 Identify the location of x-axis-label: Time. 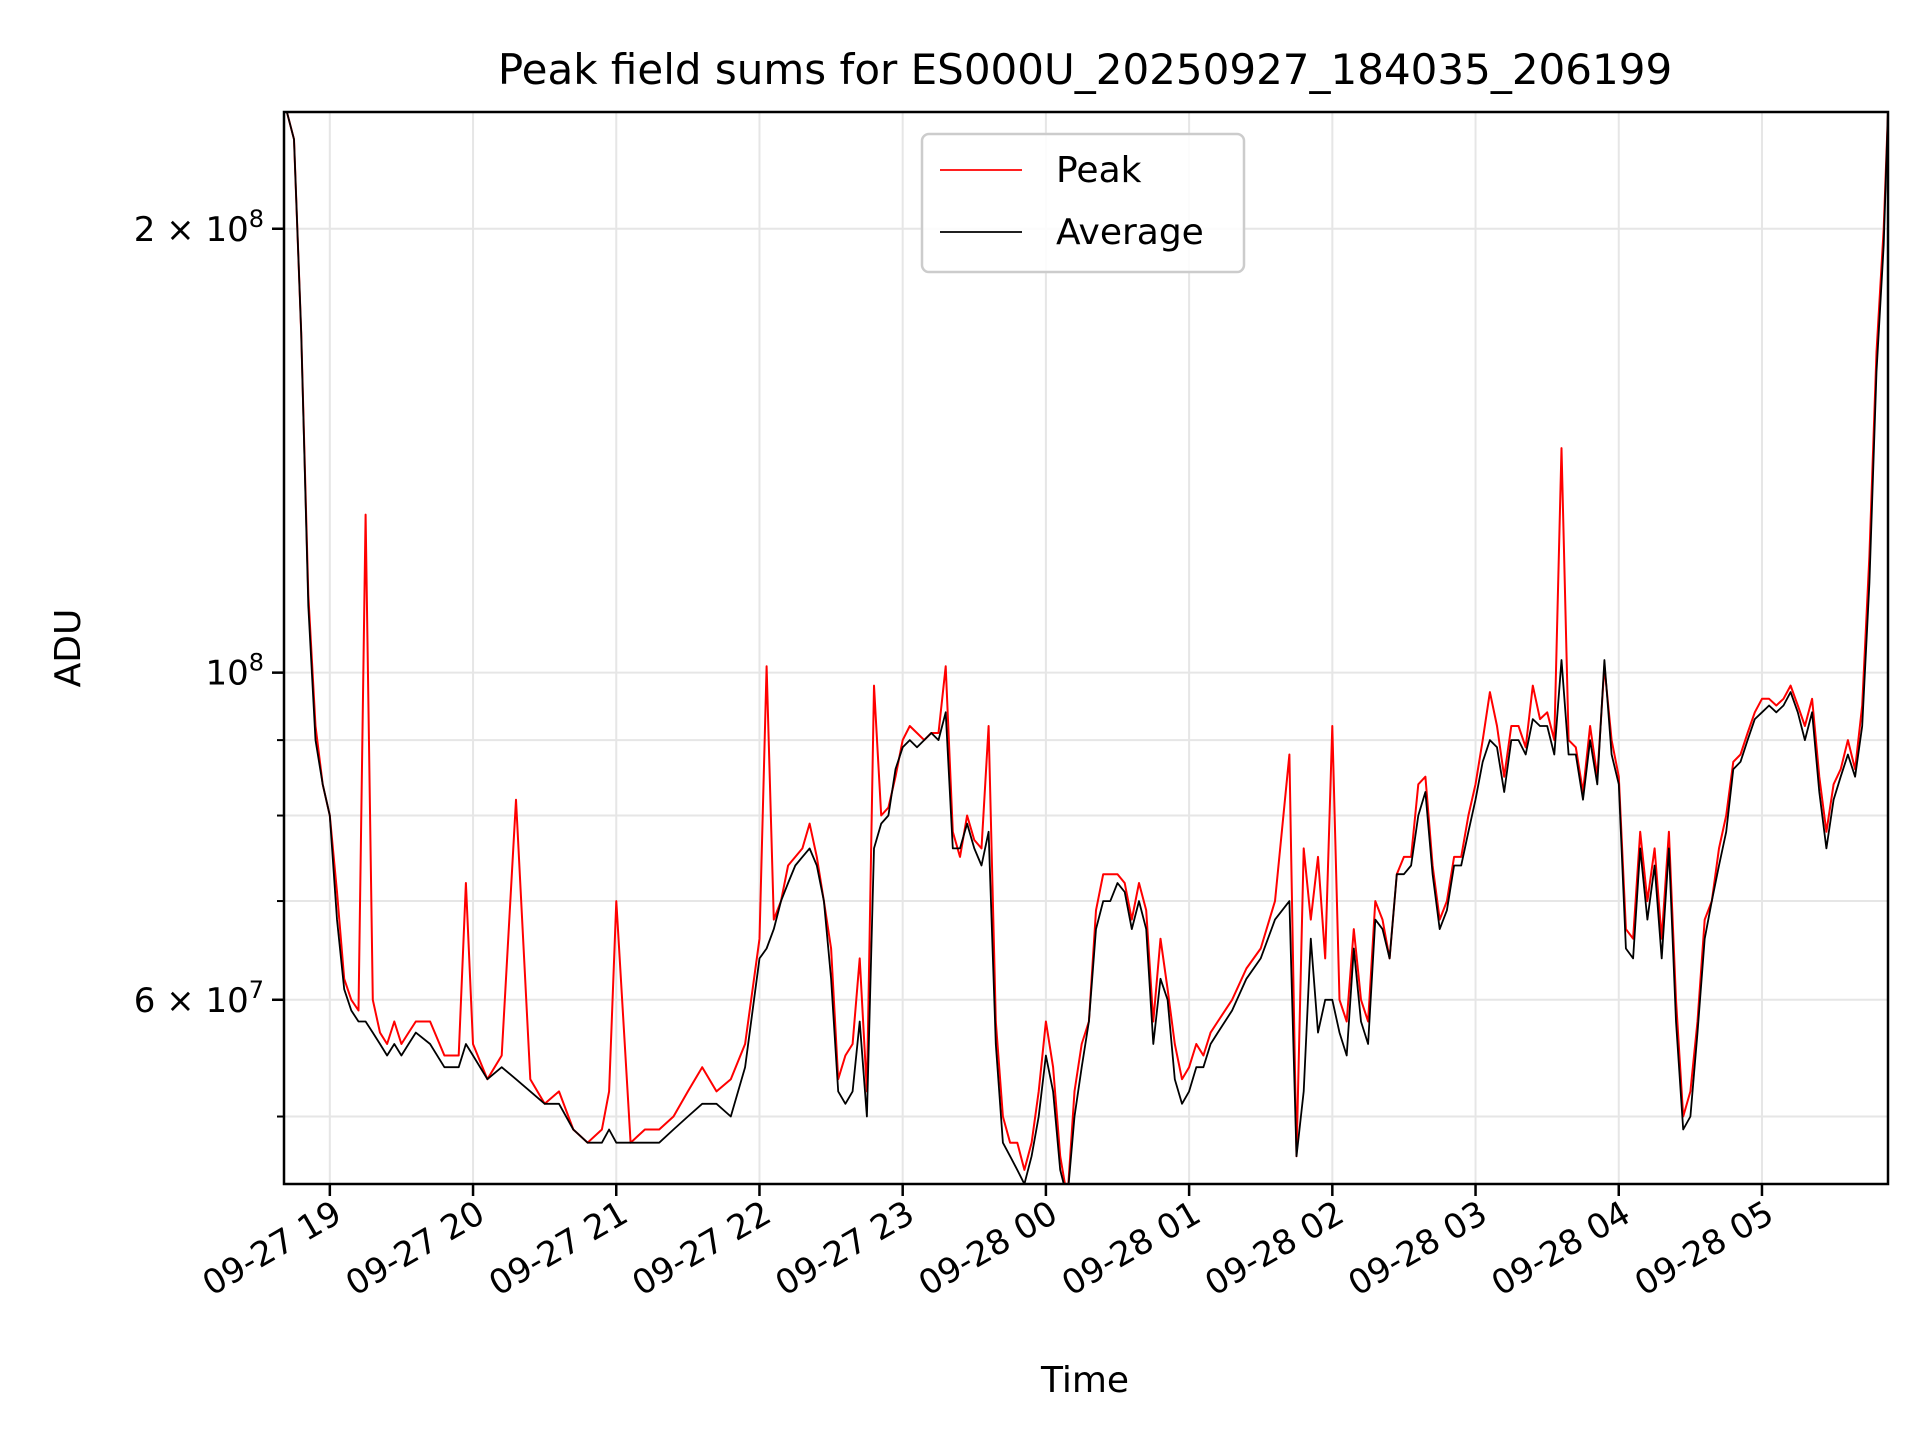
(1084, 1380).